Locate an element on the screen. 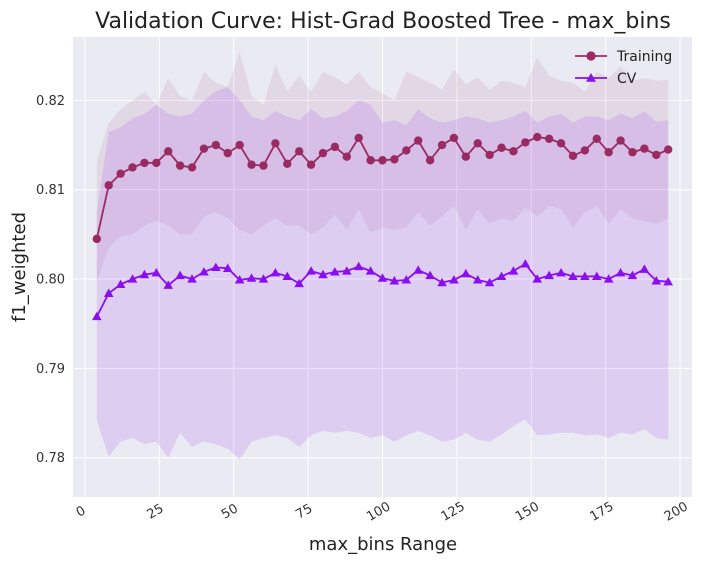 This screenshot has width=702, height=564. x-tick-label: 100 is located at coordinates (378, 511).